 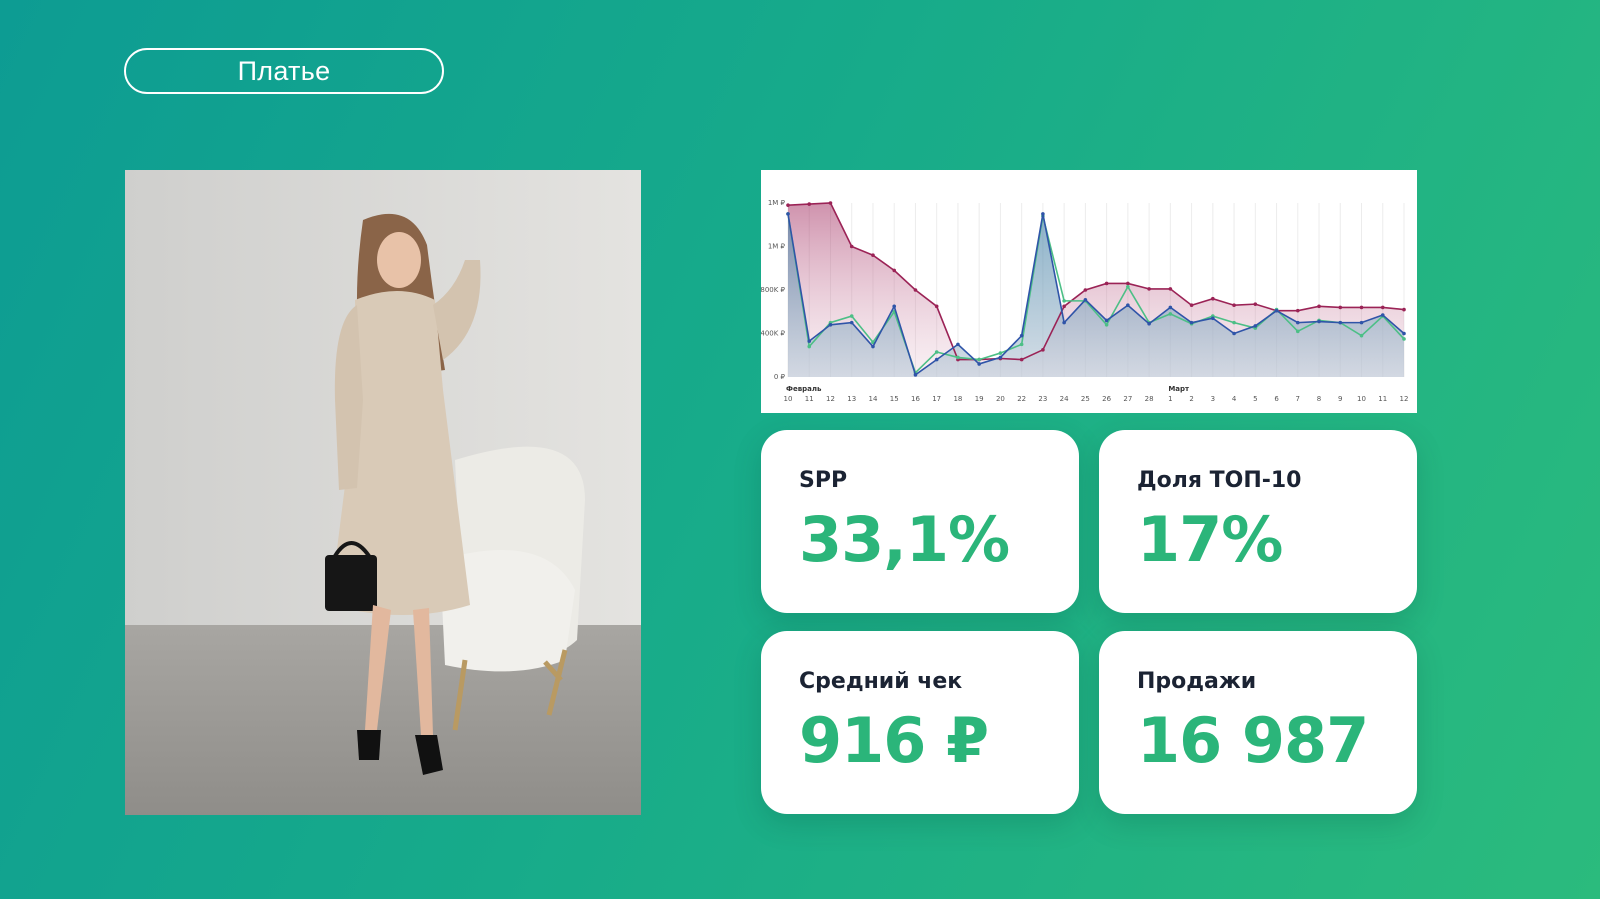 I want to click on series-line-red, so click(x=1096, y=281).